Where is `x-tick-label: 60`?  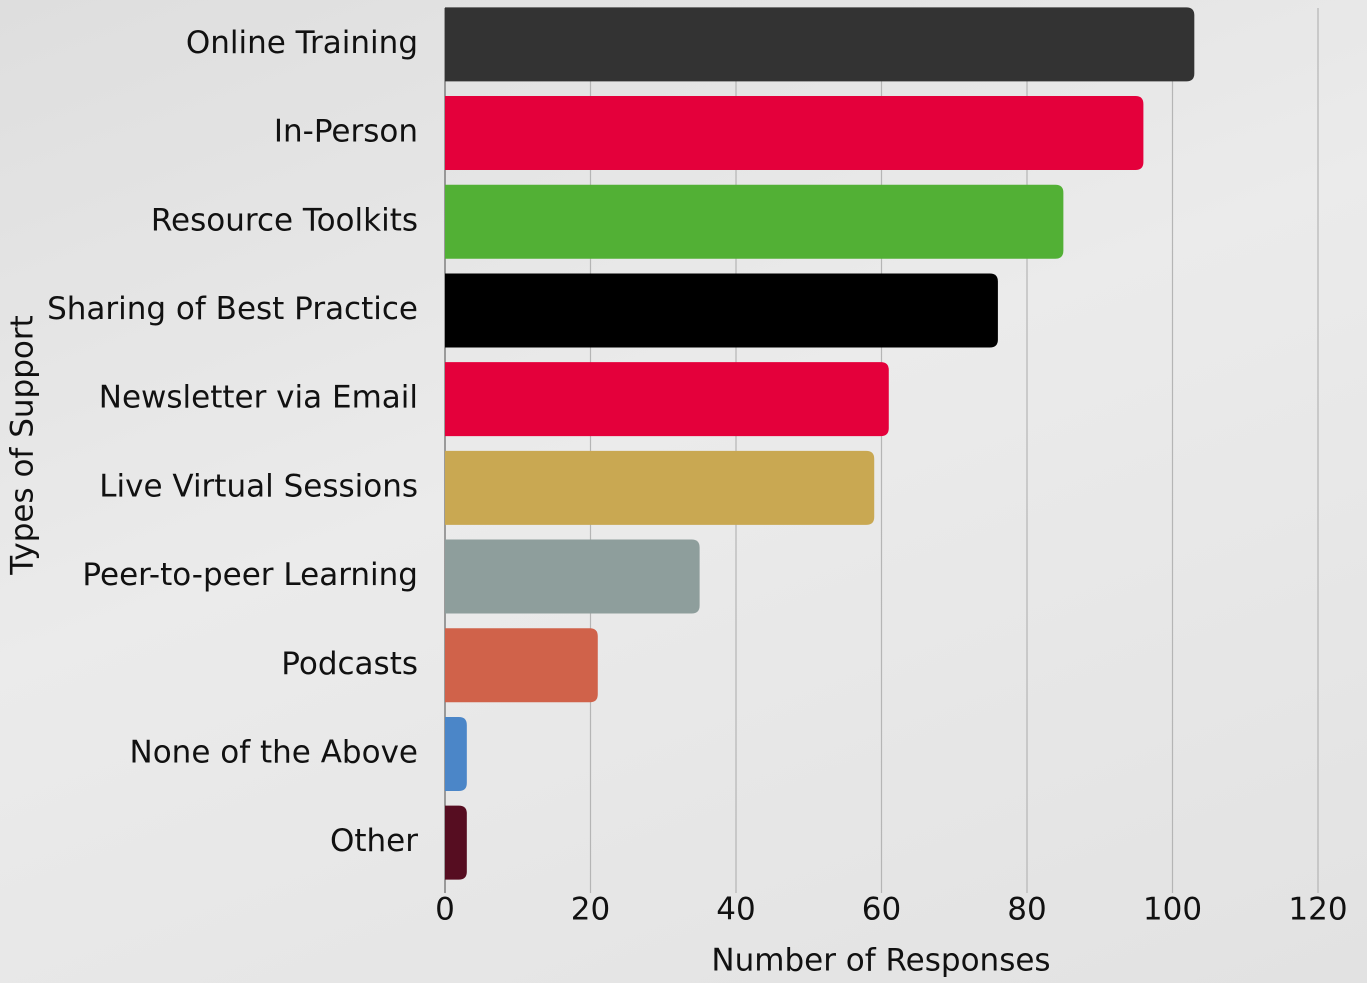
x-tick-label: 60 is located at coordinates (881, 910).